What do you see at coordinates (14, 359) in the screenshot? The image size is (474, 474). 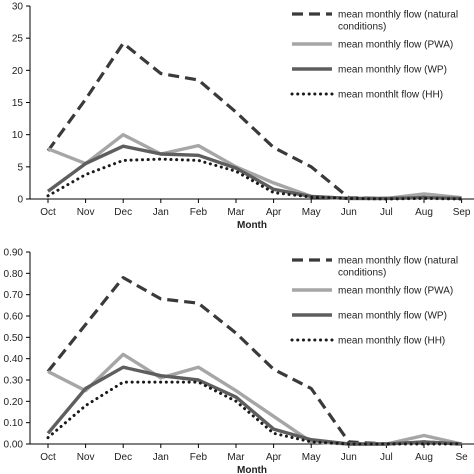 I see `y-tick-label: 0.40` at bounding box center [14, 359].